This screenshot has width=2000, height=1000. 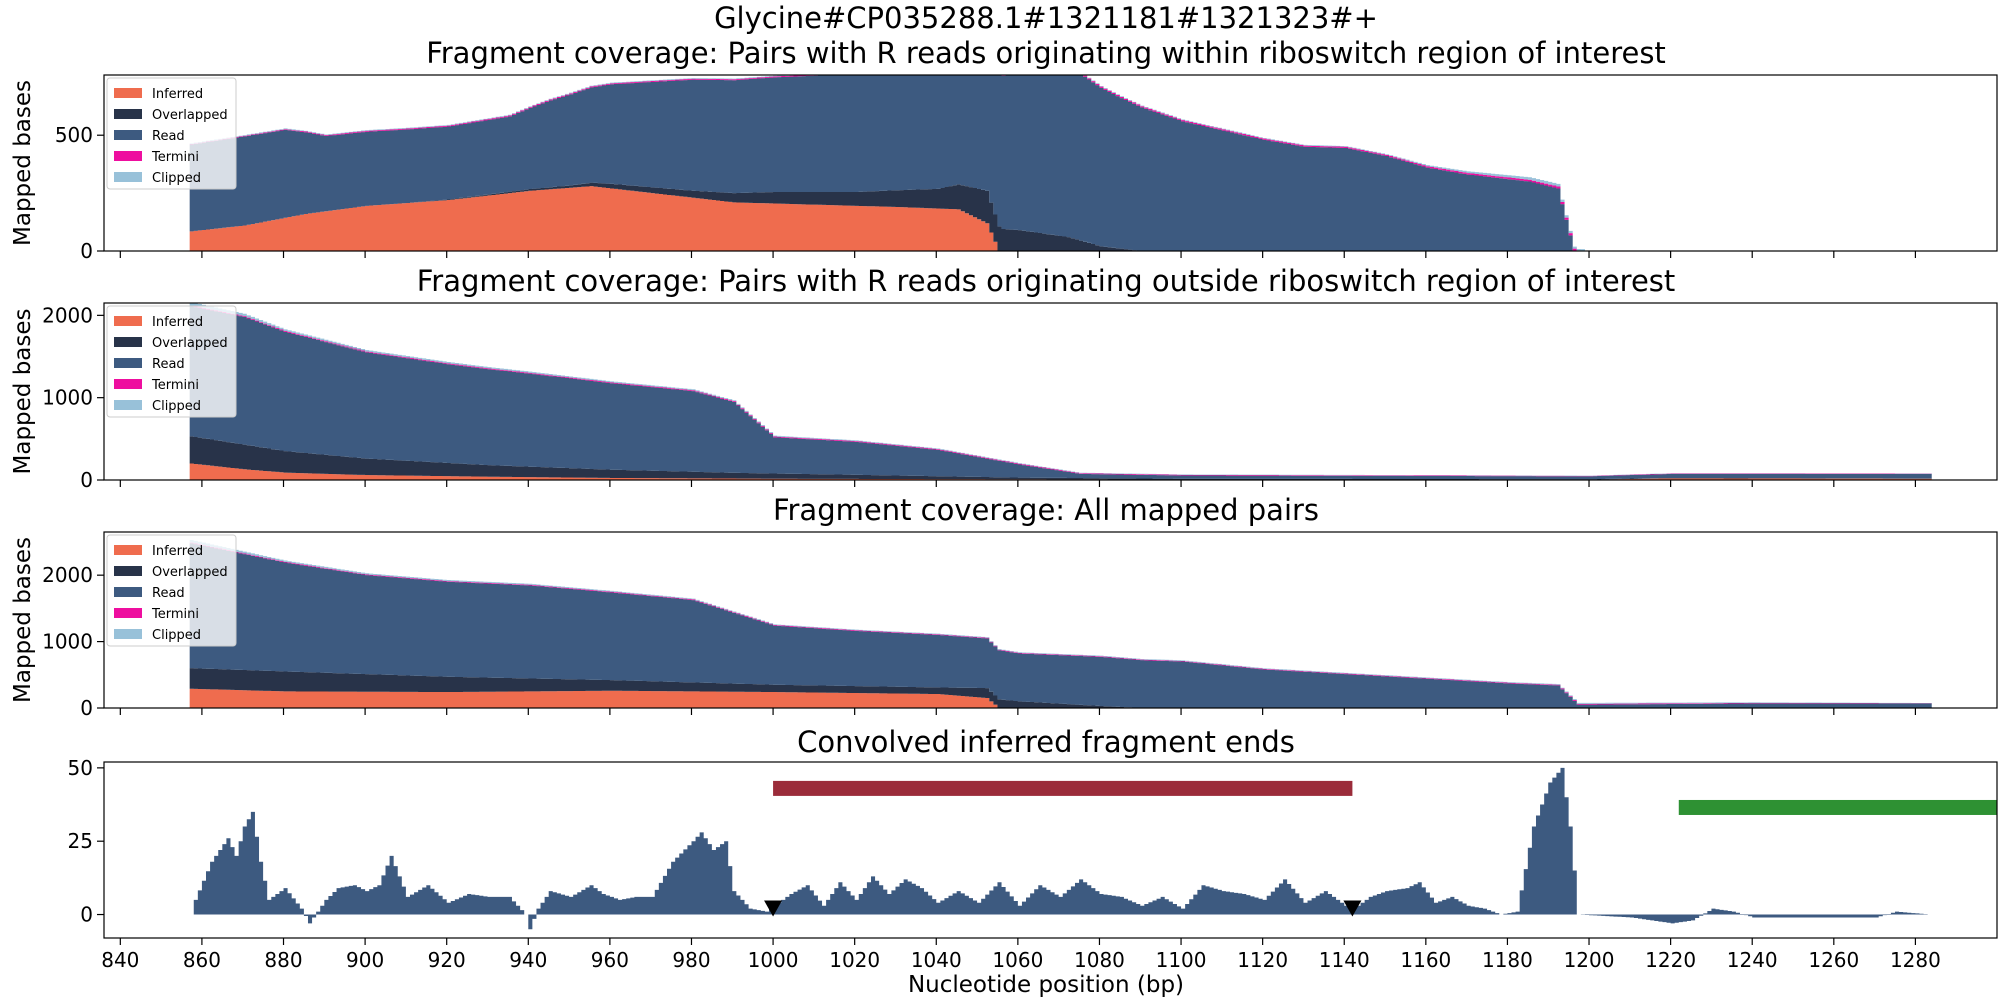 What do you see at coordinates (773, 960) in the screenshot?
I see `x-tick-label: 1000` at bounding box center [773, 960].